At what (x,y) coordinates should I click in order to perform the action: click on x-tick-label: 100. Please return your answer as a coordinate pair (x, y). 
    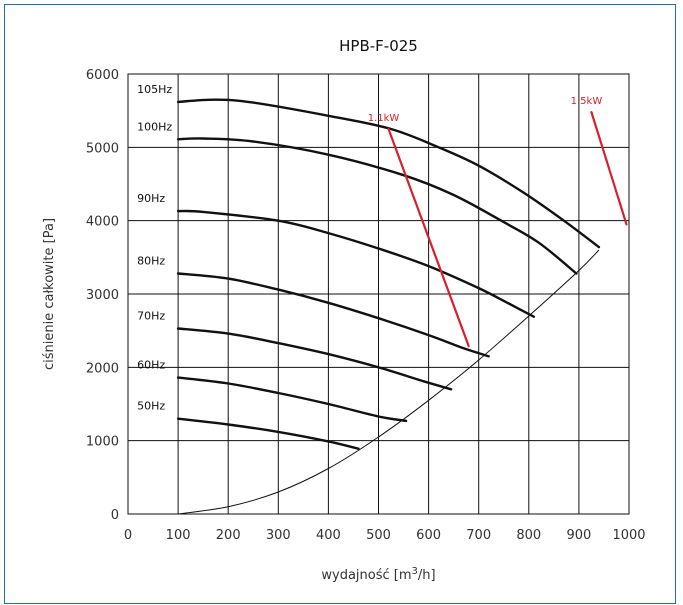
    Looking at the image, I should click on (178, 535).